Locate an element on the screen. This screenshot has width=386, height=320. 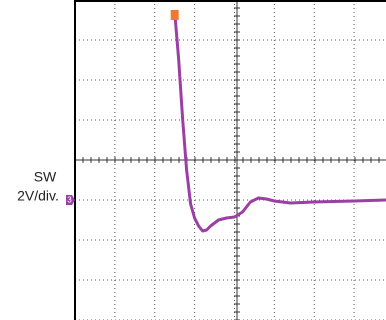
channel-number: 3 is located at coordinates (69, 200).